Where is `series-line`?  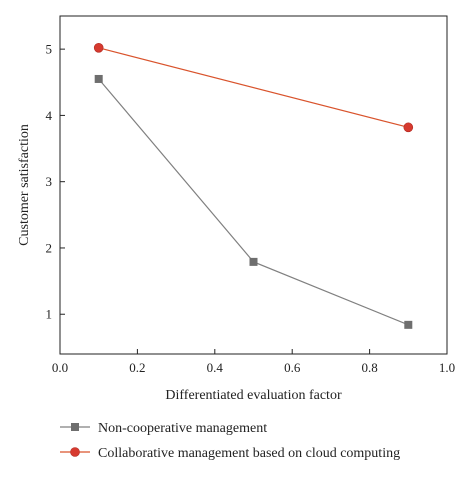
series-line is located at coordinates (253, 87).